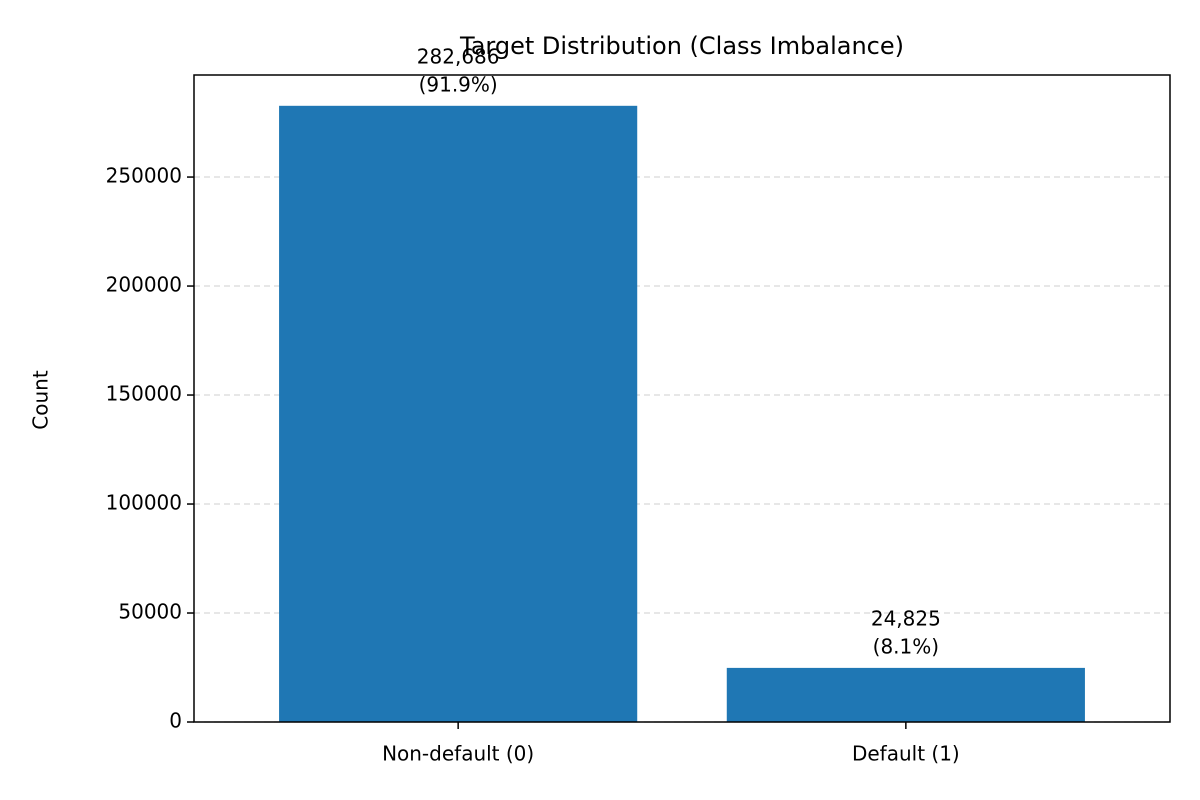  I want to click on y-tick-label: 50000, so click(150, 612).